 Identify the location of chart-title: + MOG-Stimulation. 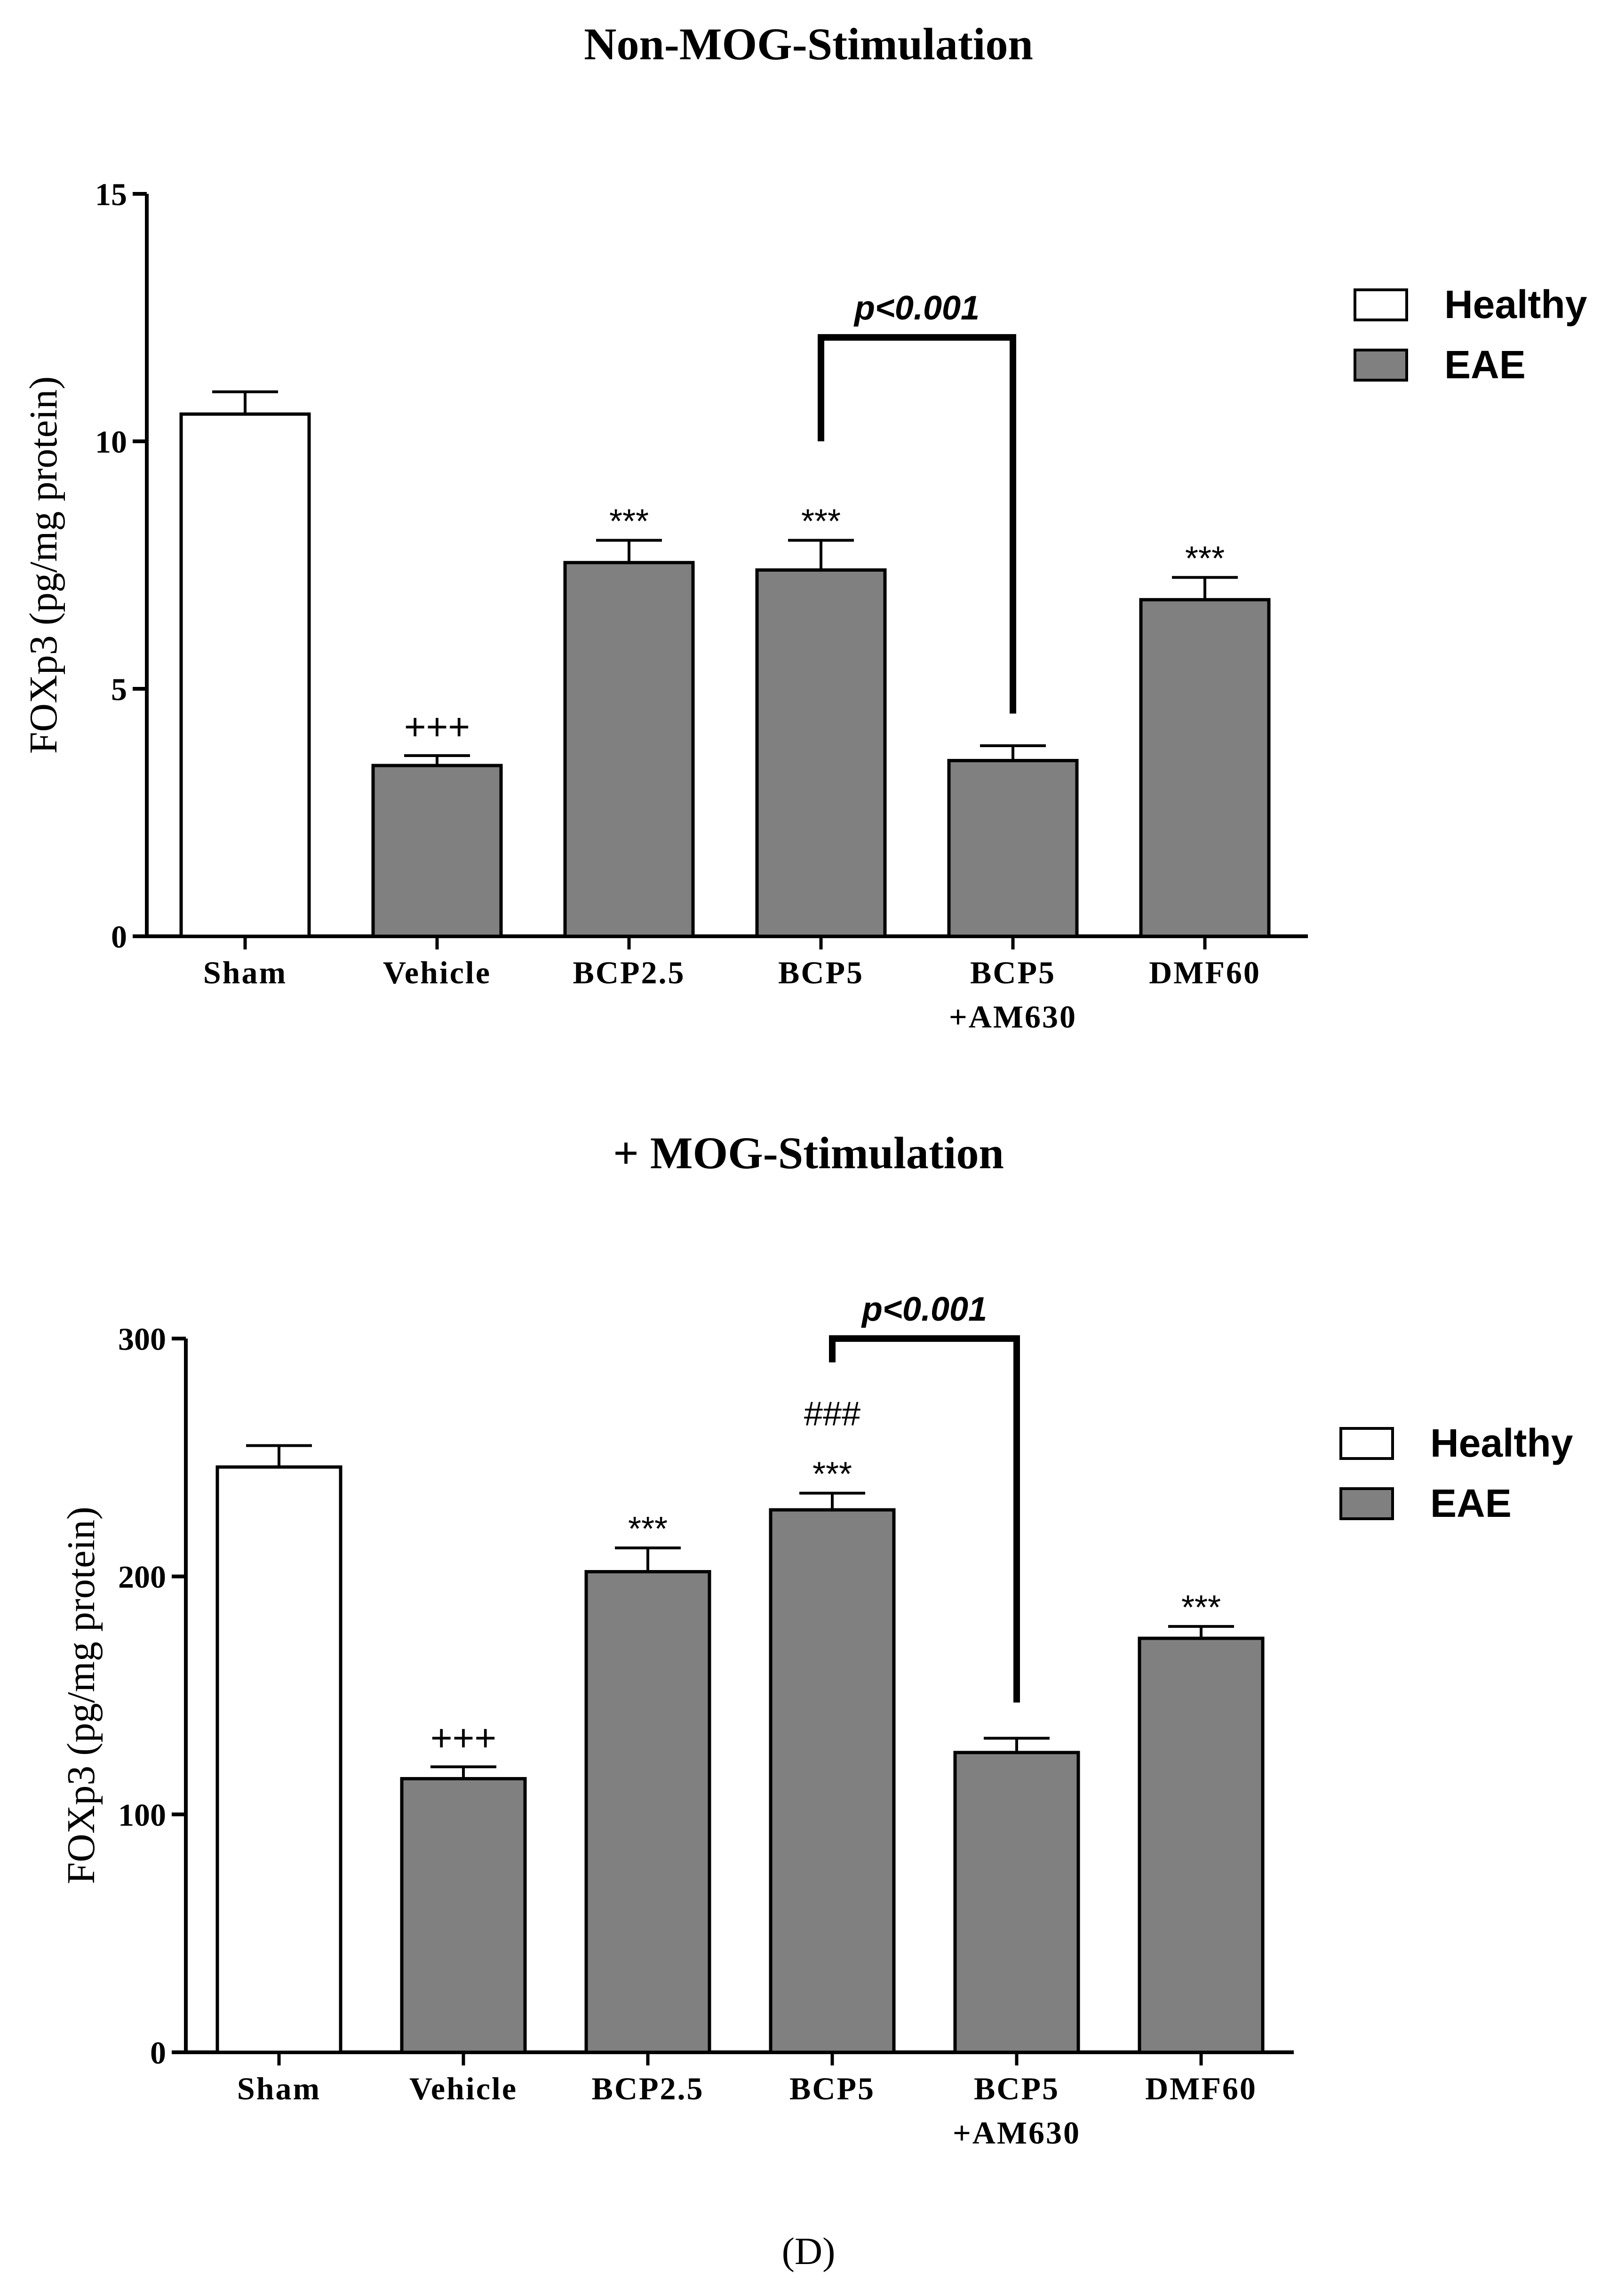
(808, 1153).